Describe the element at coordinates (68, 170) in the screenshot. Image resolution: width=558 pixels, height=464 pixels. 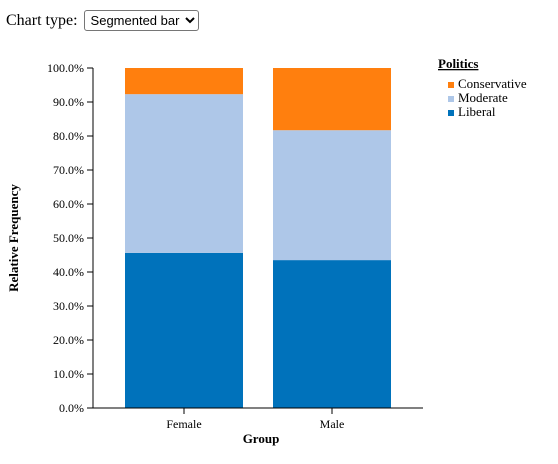
I see `y-tick-label: 70.0%` at that location.